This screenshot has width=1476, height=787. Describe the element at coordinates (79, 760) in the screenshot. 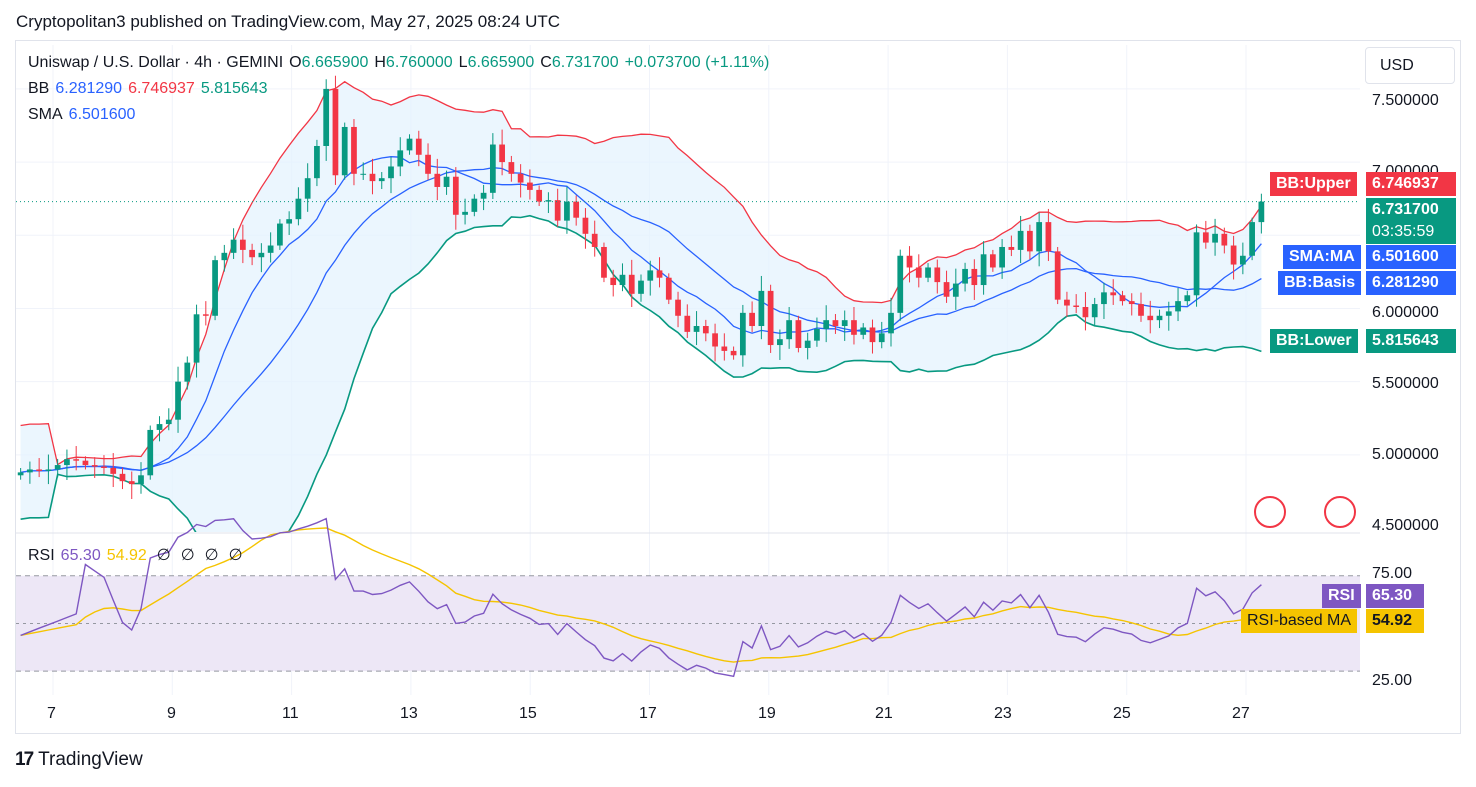

I see `tradingview-logo: 17 TradingView` at that location.